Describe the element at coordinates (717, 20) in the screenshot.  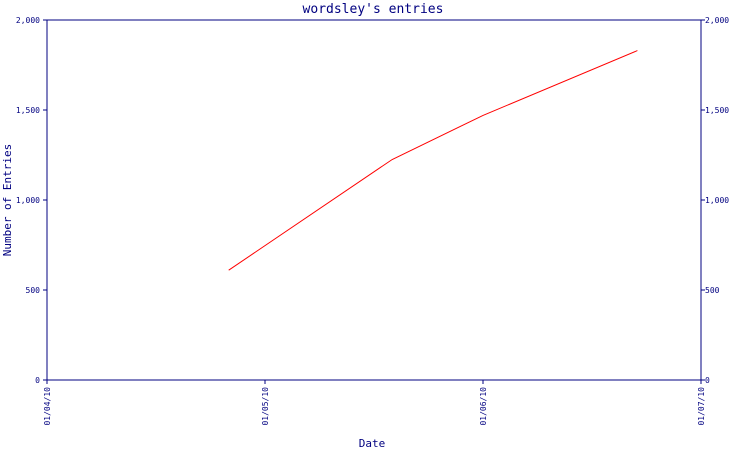
I see `y-tick-label-right: 2,000` at that location.